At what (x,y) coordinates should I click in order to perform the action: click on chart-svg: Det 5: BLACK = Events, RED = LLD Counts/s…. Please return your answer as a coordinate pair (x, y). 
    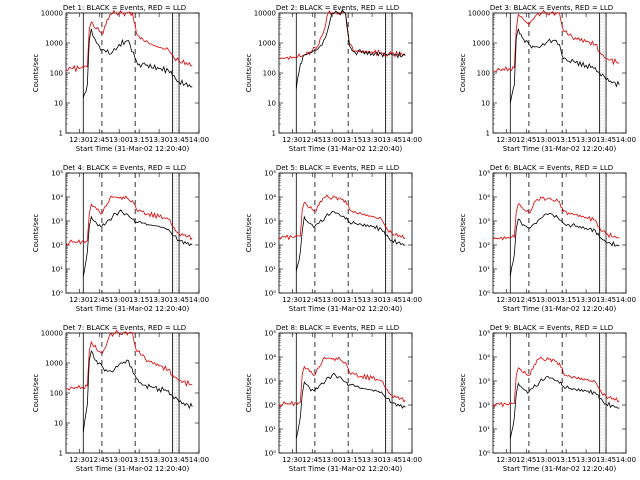
    Looking at the image, I should click on (333, 238).